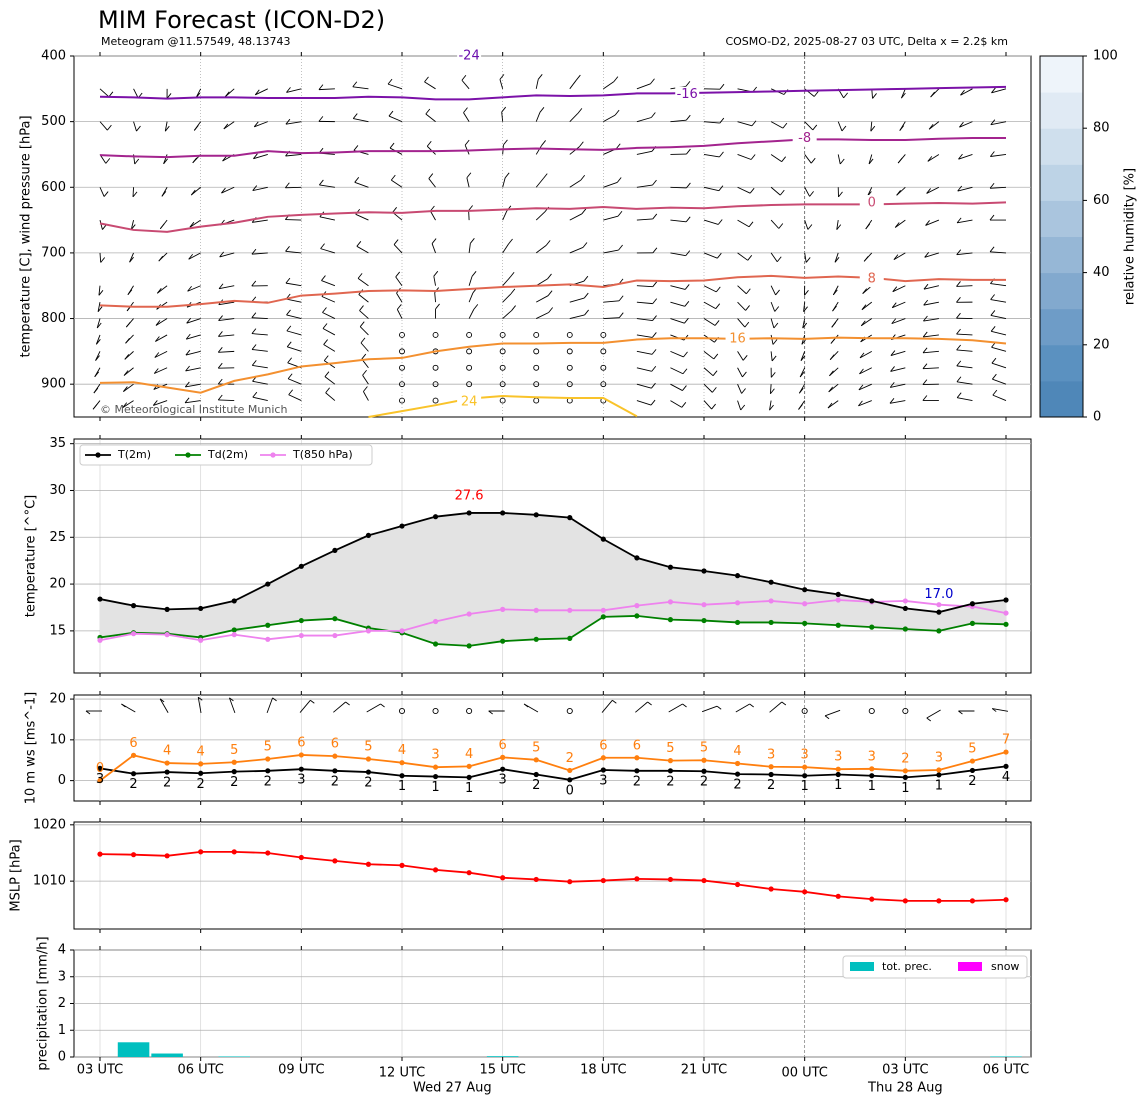 The width and height of the screenshot is (1148, 1105). I want to click on gust-label: 5, so click(234, 750).